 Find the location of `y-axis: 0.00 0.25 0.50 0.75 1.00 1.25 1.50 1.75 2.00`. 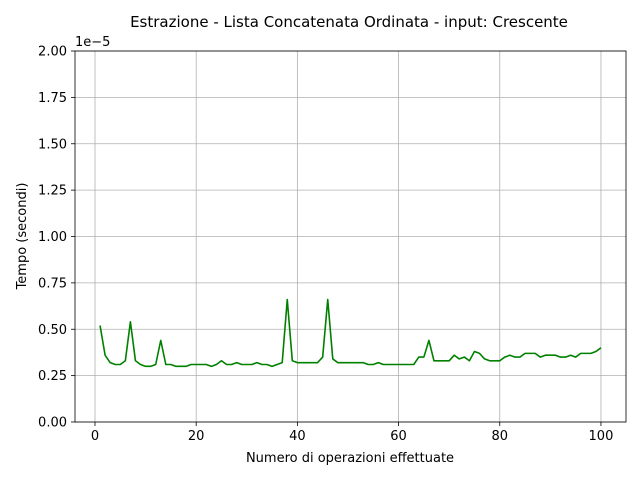

y-axis: 0.00 0.25 0.50 0.75 1.00 1.25 1.50 1.75 2.00 is located at coordinates (56, 238).